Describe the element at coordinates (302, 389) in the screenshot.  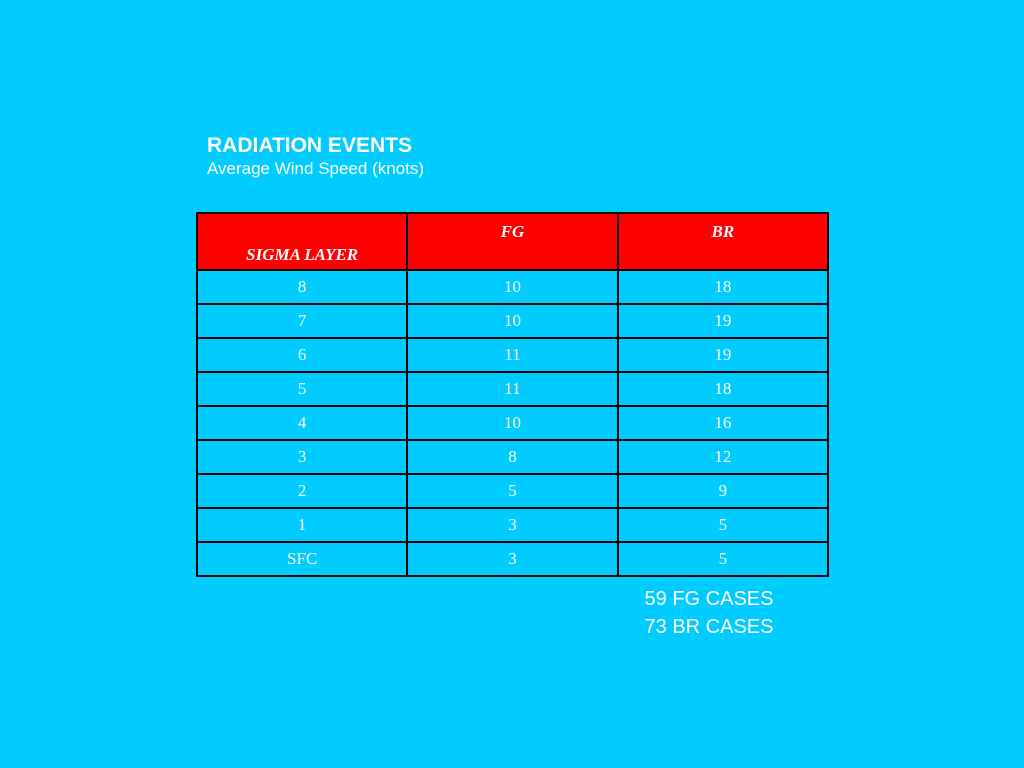
I see `sigma-layer-cell: 5` at that location.